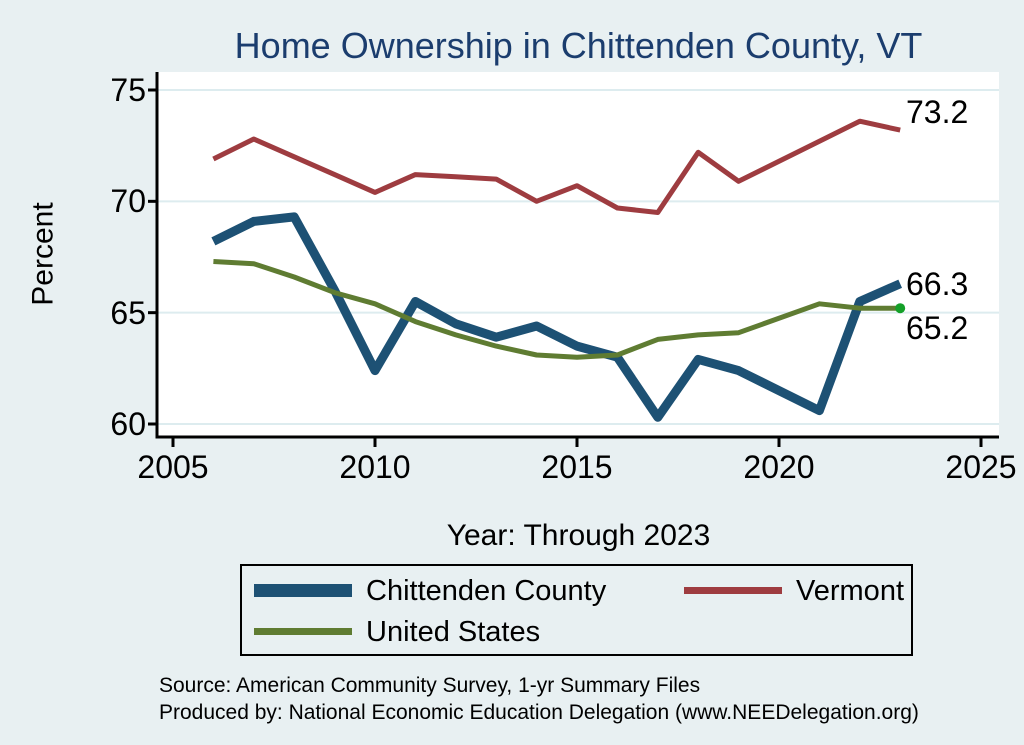 The height and width of the screenshot is (745, 1024). Describe the element at coordinates (128, 424) in the screenshot. I see `y-tick-label-60: 60` at that location.